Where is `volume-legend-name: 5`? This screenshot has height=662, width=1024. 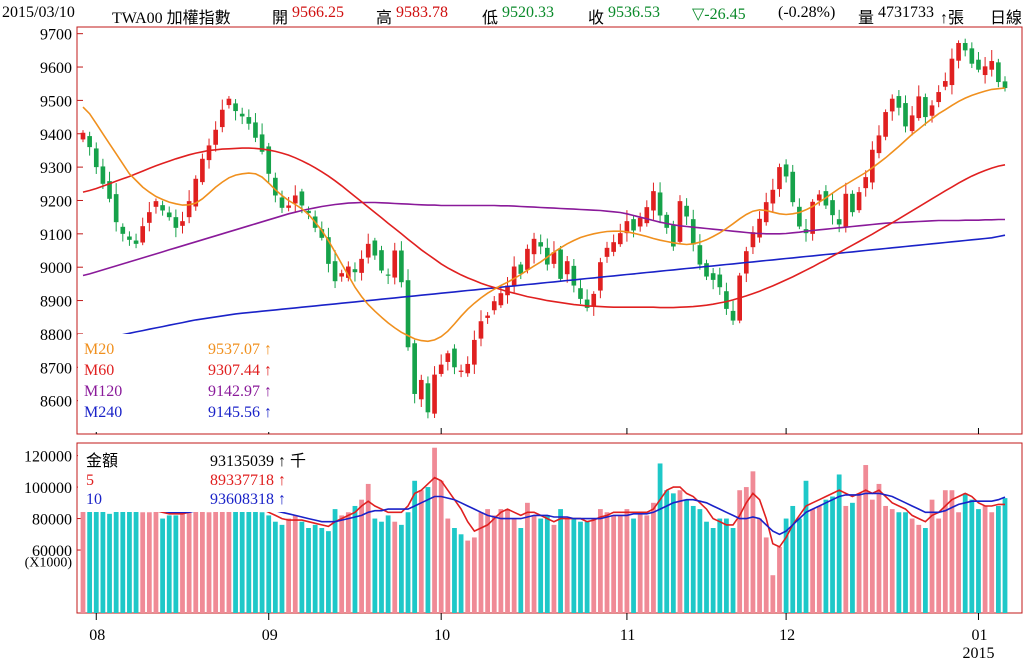
volume-legend-name: 5 is located at coordinates (90, 480).